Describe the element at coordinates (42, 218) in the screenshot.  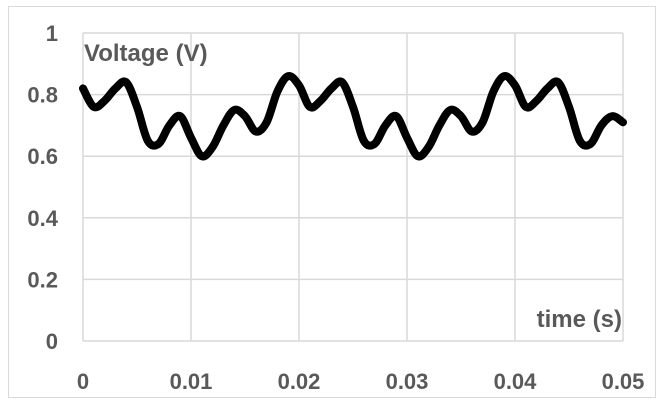
I see `y-tick-label: 0.4` at that location.